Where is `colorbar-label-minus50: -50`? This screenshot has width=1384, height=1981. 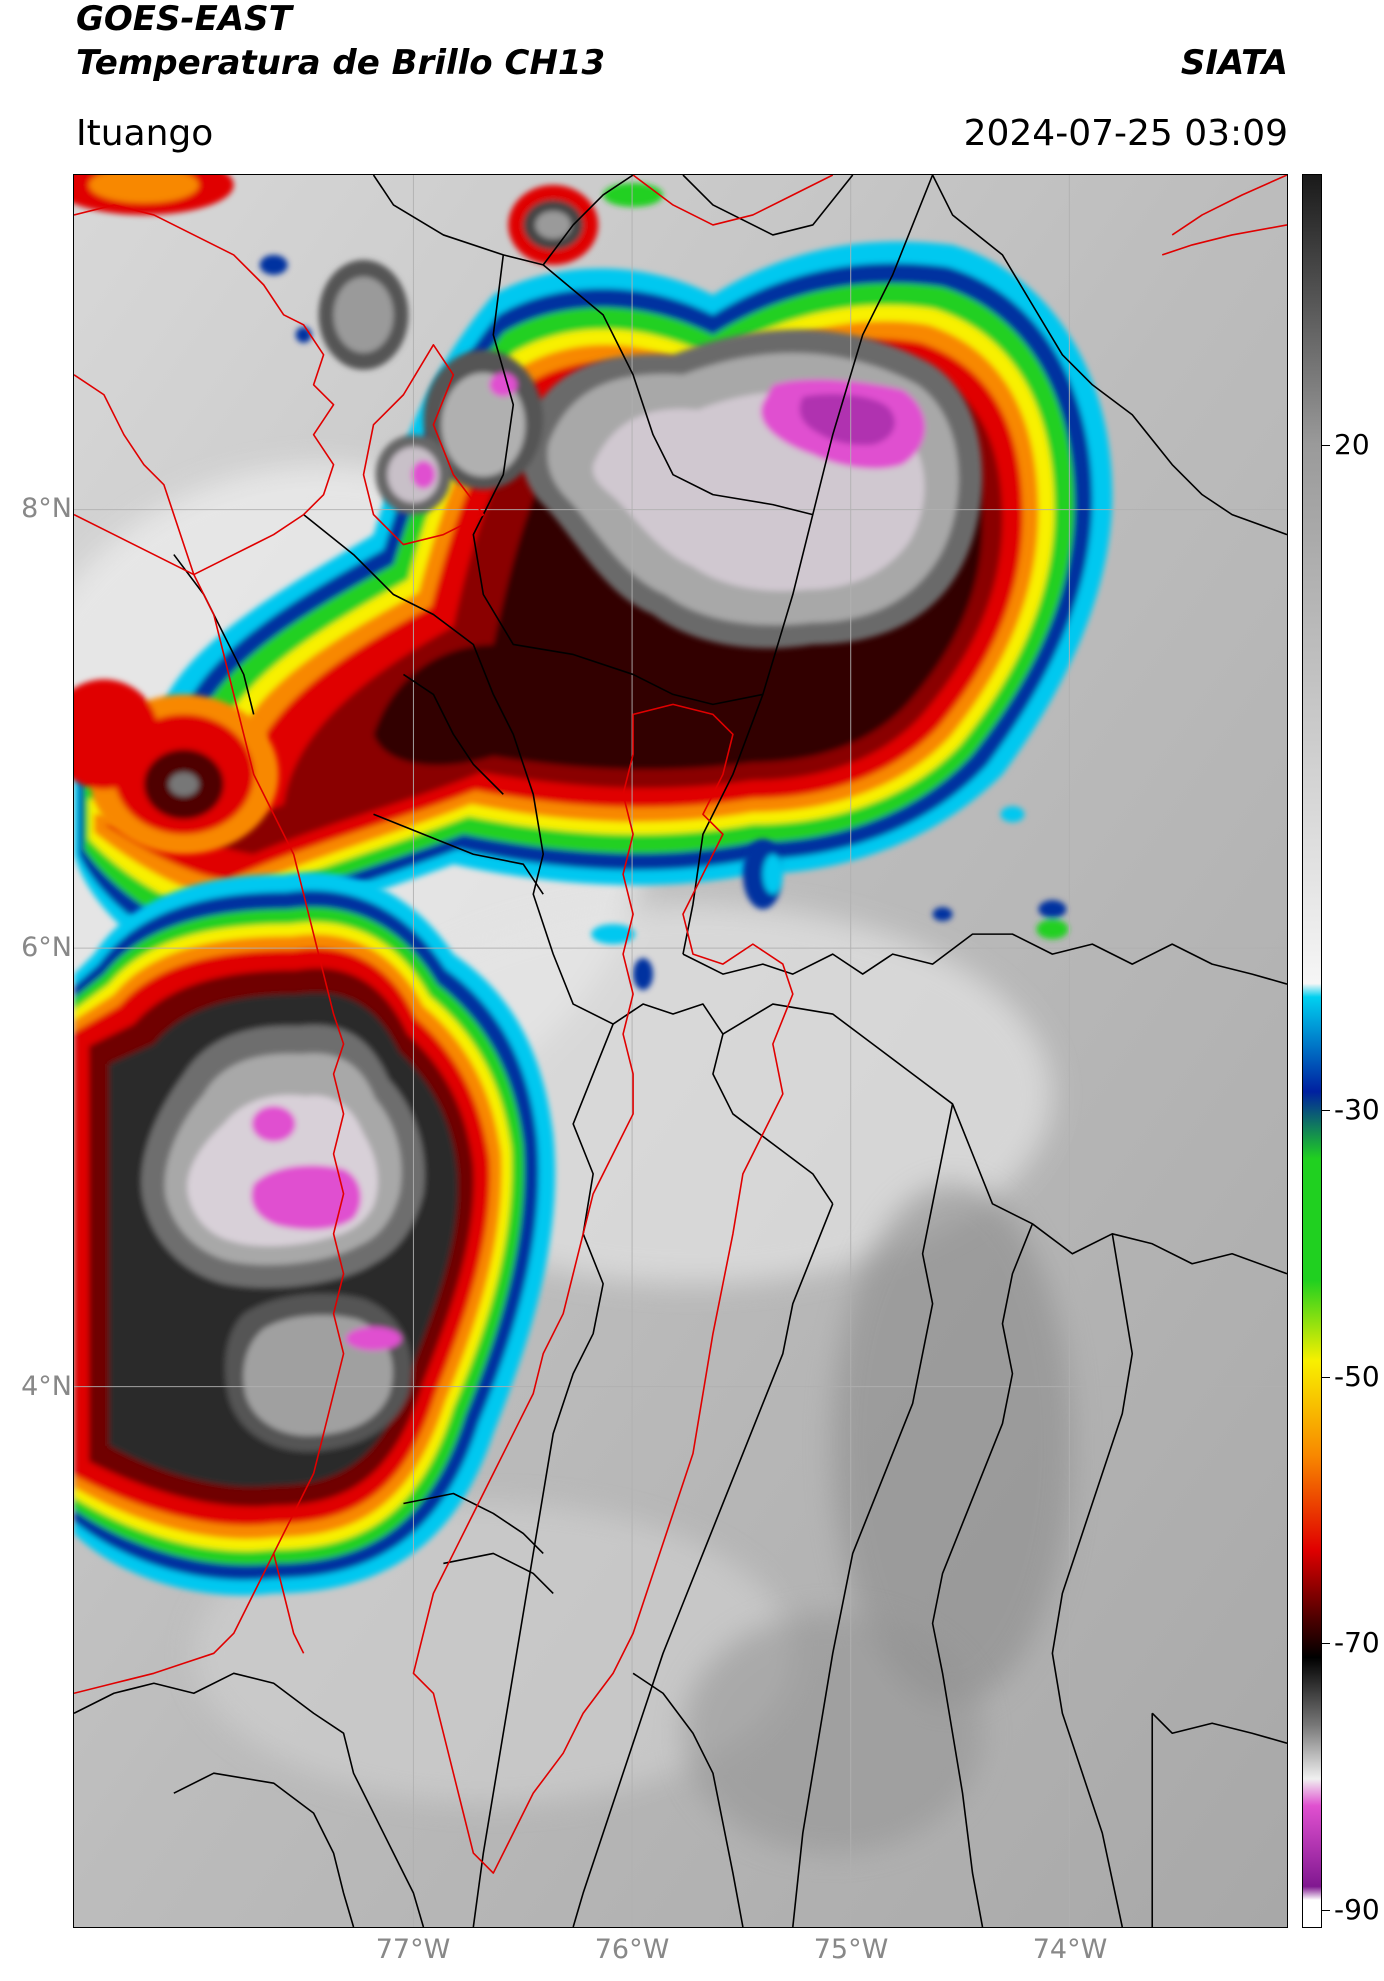 colorbar-label-minus50: -50 is located at coordinates (1357, 1376).